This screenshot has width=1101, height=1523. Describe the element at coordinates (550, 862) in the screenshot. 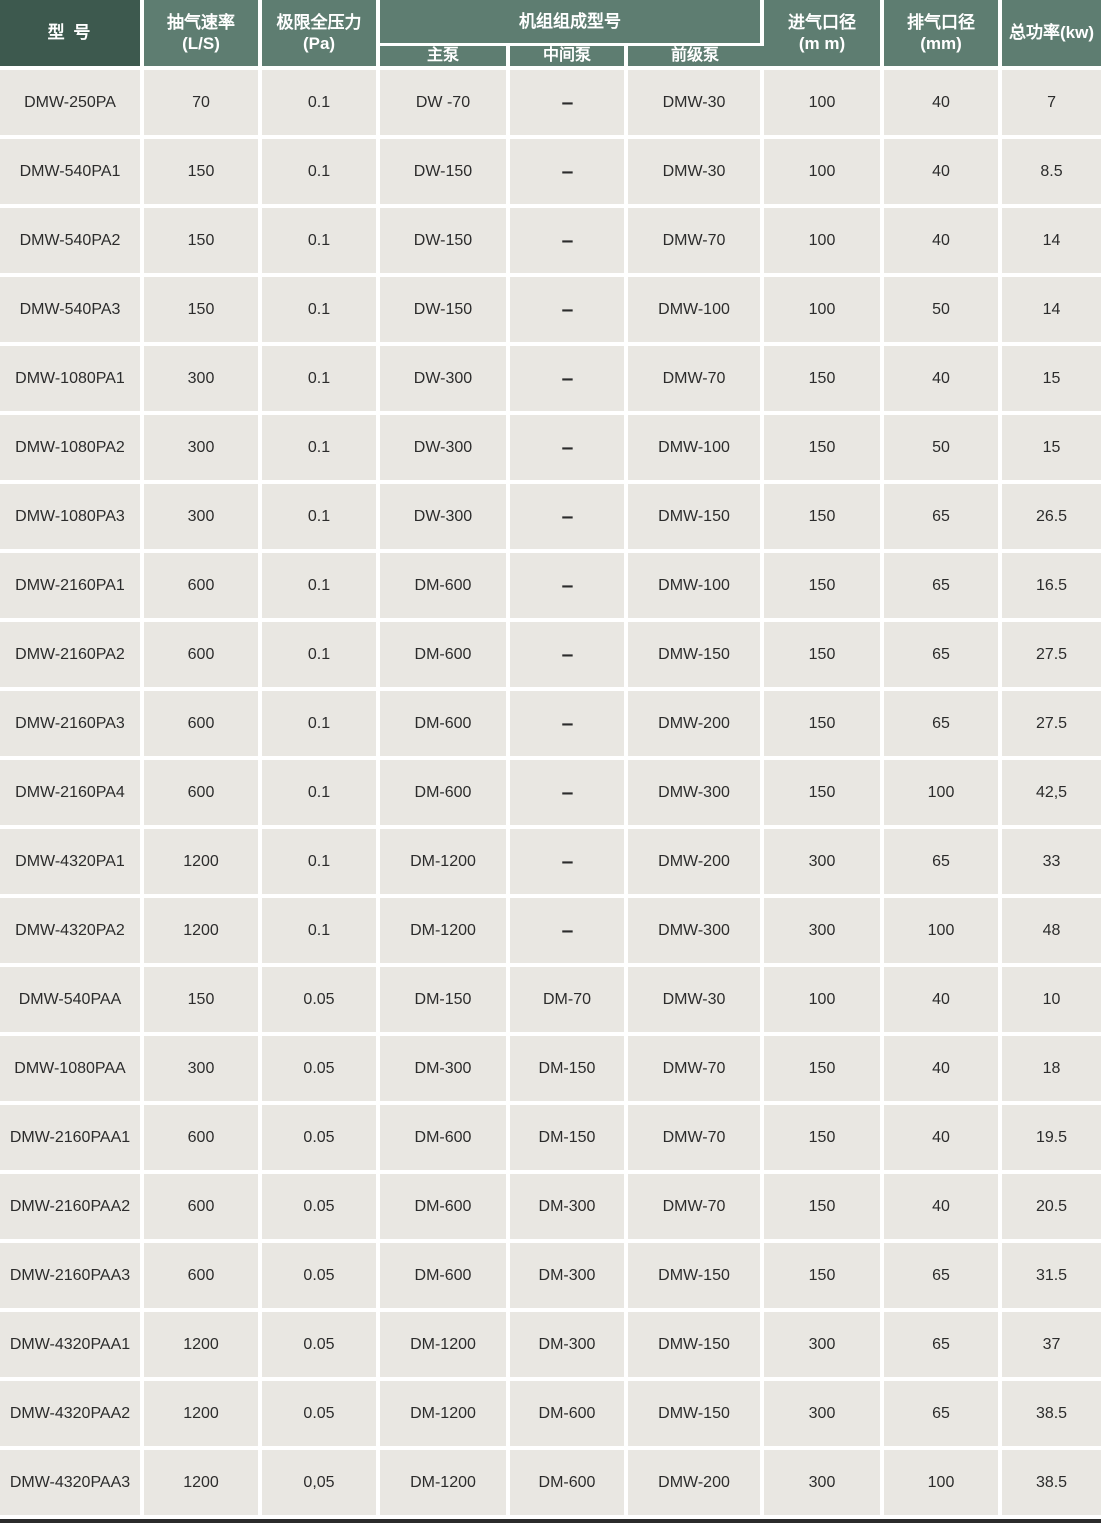

I see `table-row: DMW-4320PA1 1200 0.1 DM-1200– DMW-200 300 65 33` at that location.